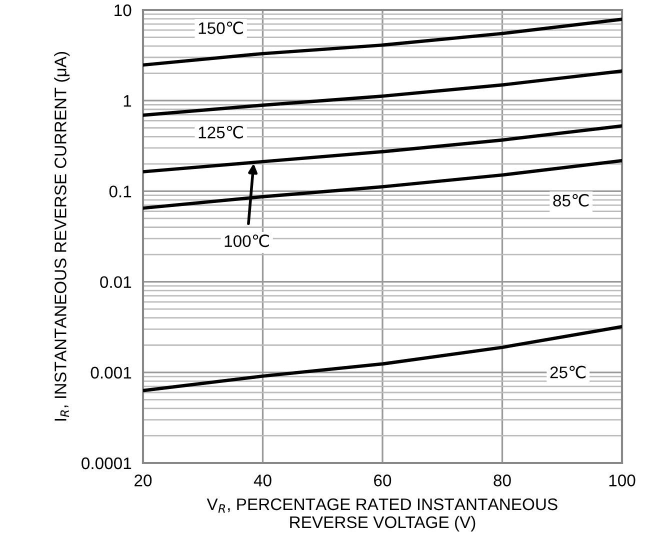 This screenshot has width=654, height=560. I want to click on y-tick-label: 0.0001, so click(107, 463).